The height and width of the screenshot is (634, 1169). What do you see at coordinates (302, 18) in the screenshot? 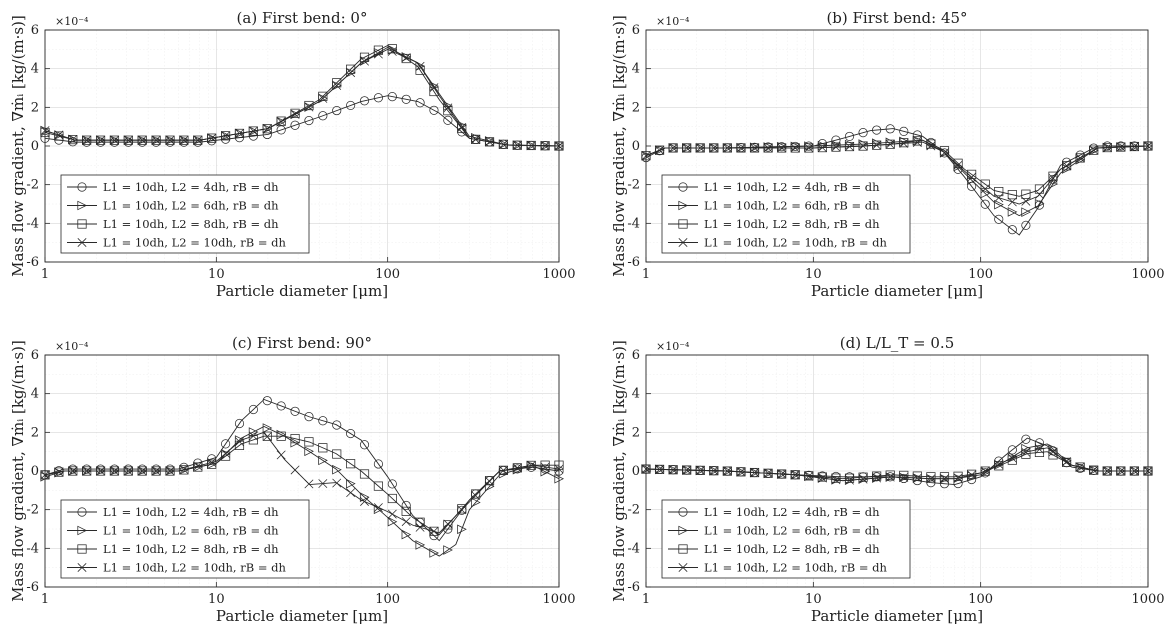
I see `subplot-title: (a) First bend: 0°` at bounding box center [302, 18].